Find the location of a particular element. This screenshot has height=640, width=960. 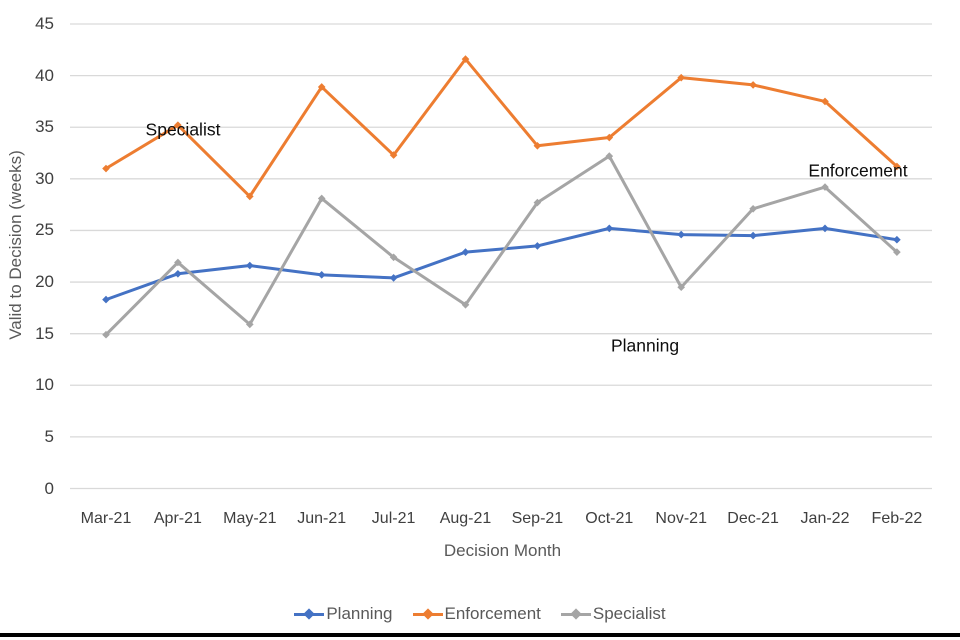

y-tick-label: 5 is located at coordinates (49, 436).